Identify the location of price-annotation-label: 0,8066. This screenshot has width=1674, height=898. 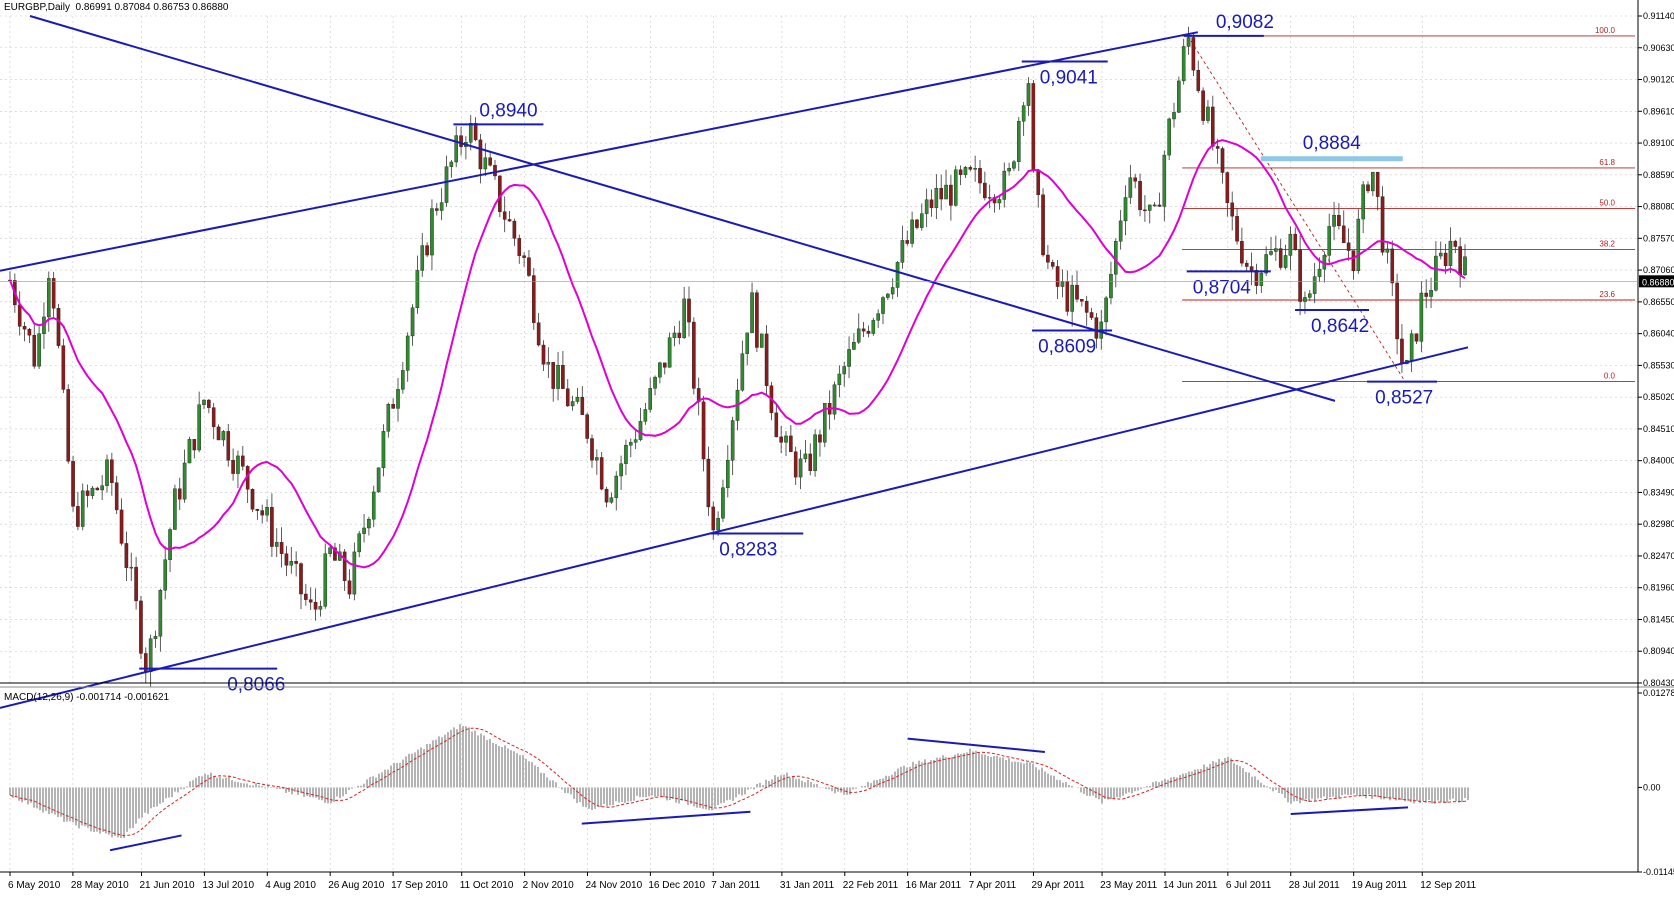
(256, 685).